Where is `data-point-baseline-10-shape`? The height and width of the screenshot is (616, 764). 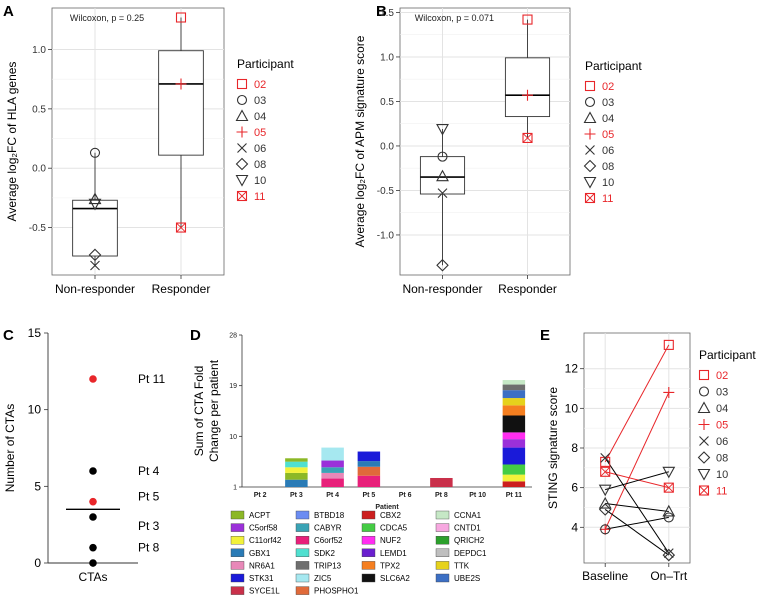 data-point-baseline-10-shape is located at coordinates (605, 490).